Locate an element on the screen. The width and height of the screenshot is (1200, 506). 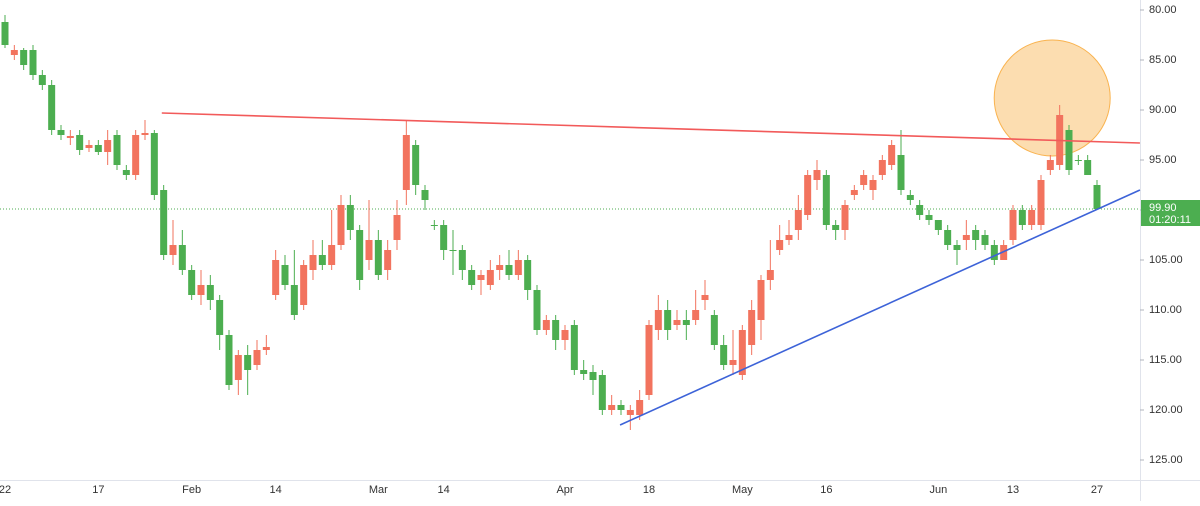
x-tick-label: 17 is located at coordinates (98, 490).